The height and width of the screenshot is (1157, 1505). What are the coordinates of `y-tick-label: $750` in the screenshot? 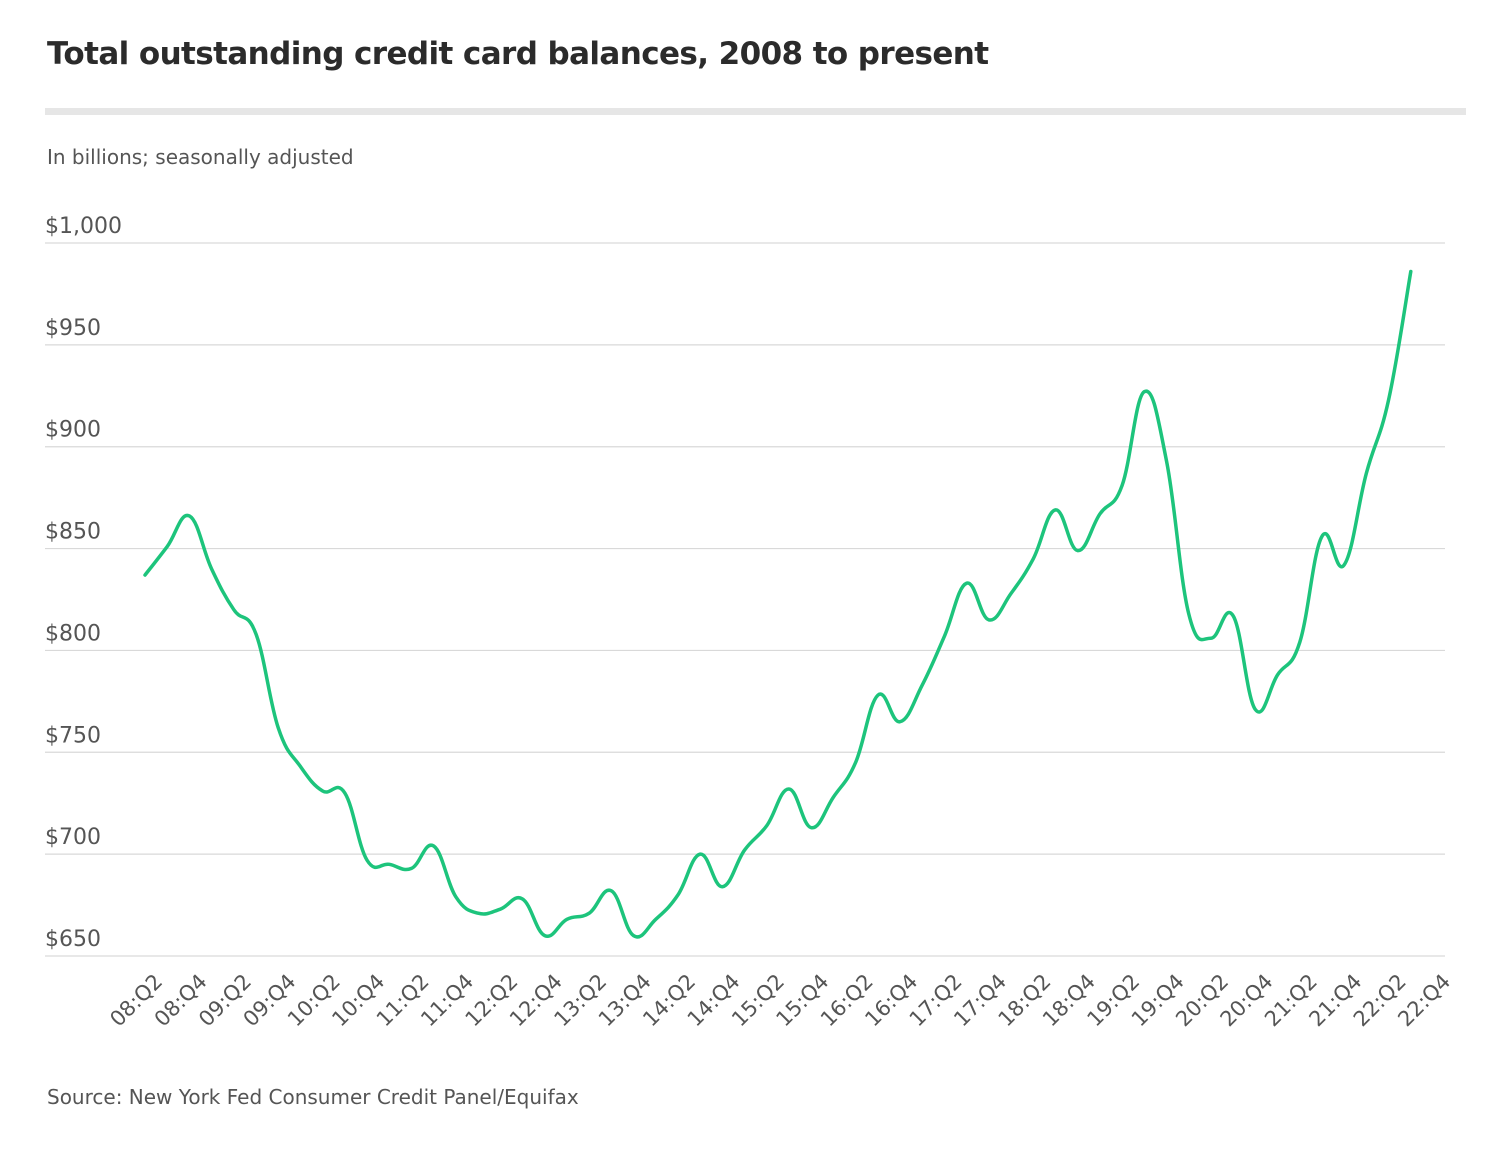 It's located at (73, 735).